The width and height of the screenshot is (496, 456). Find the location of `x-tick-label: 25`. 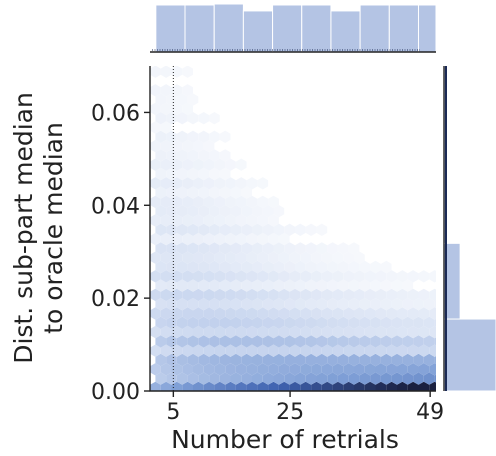

x-tick-label: 25 is located at coordinates (290, 412).